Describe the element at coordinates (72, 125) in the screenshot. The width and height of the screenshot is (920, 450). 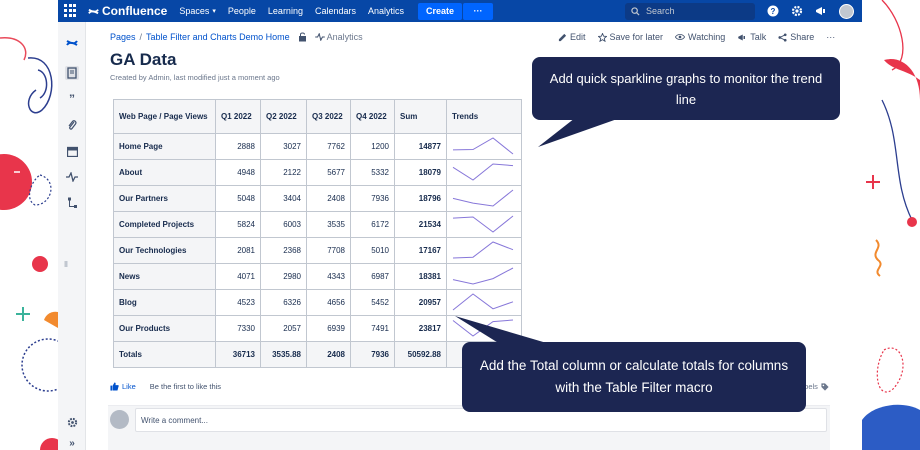
I see `attachments-paperclip-icon` at that location.